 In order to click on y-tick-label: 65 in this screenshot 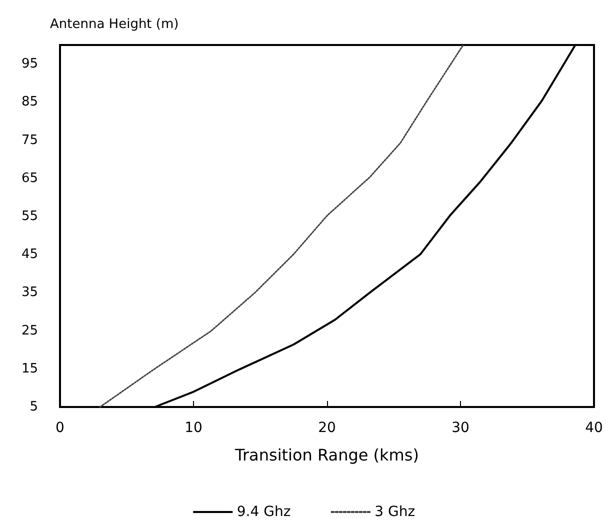, I will do `click(29, 178)`.